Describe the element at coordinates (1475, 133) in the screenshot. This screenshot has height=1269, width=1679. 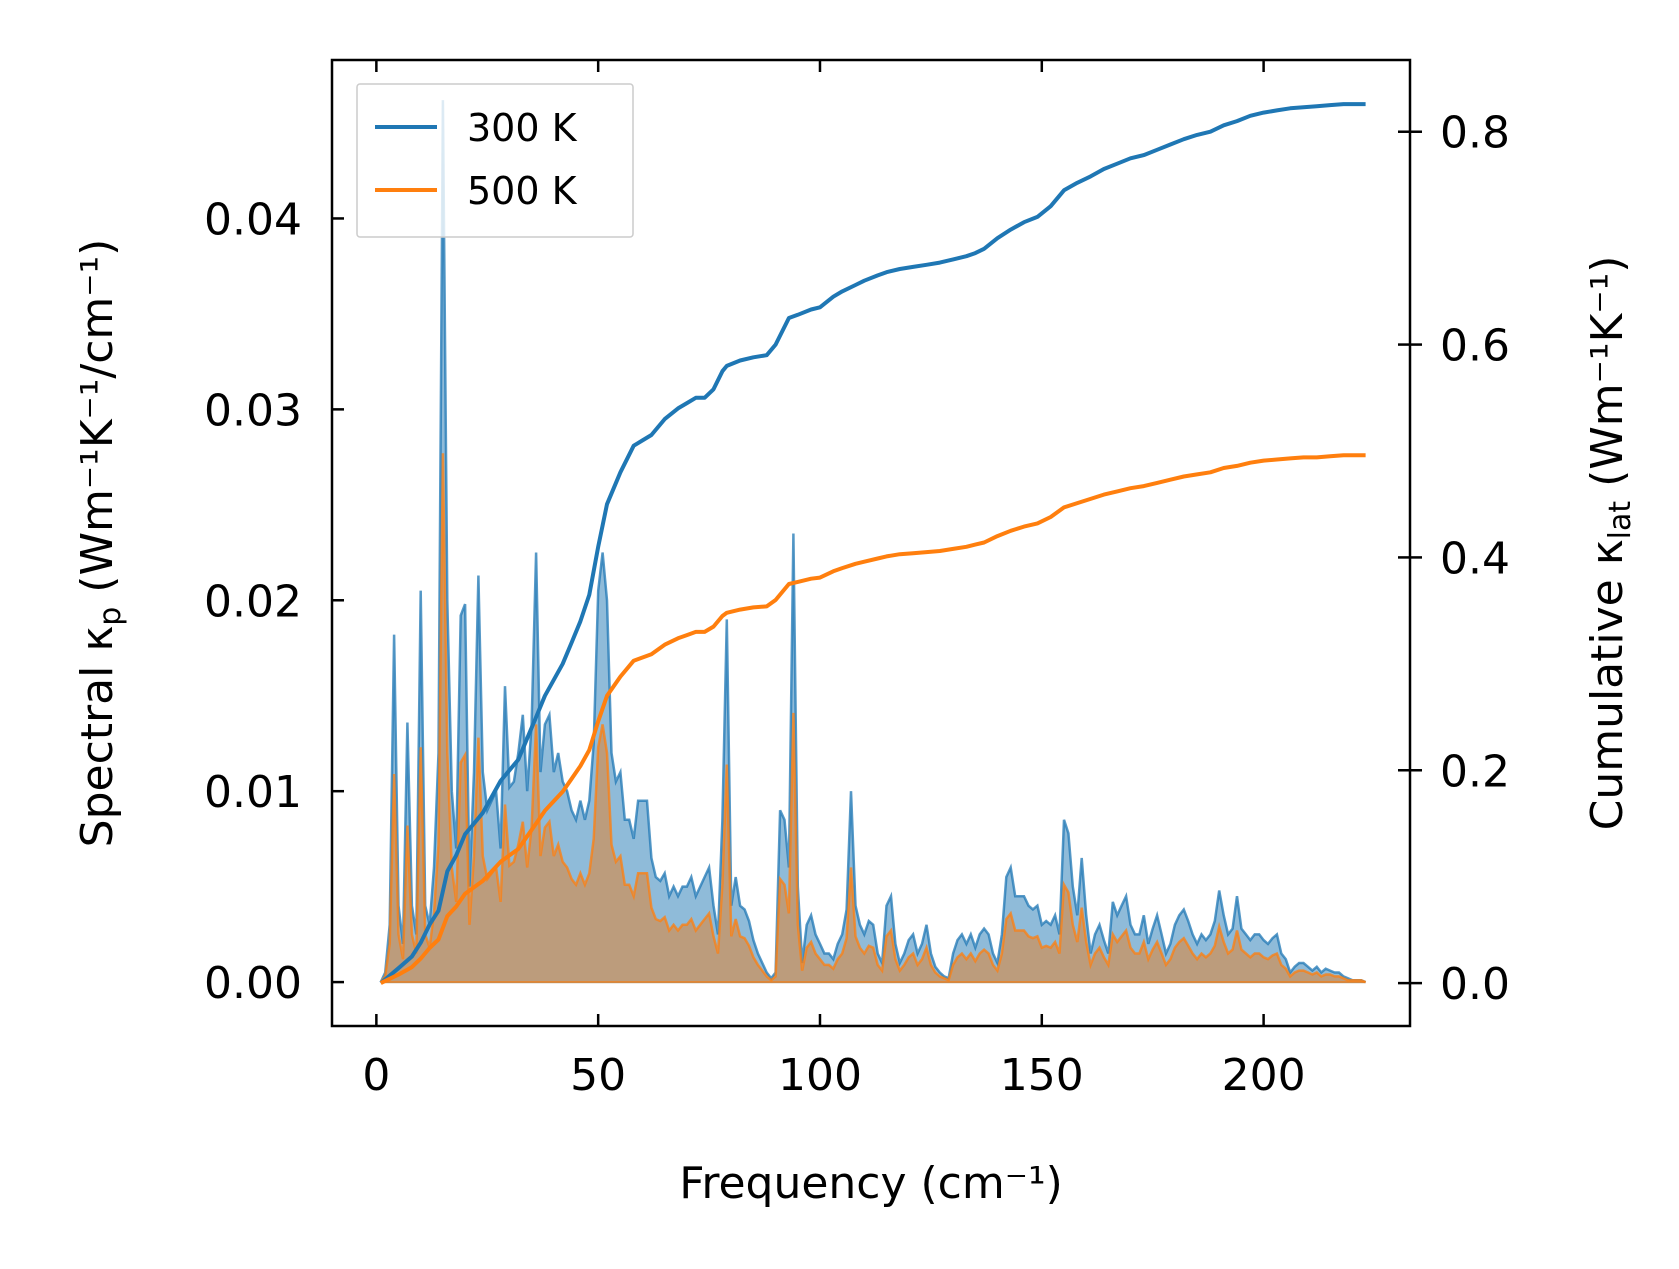
I see `y-right-tick-label: 0.8` at that location.